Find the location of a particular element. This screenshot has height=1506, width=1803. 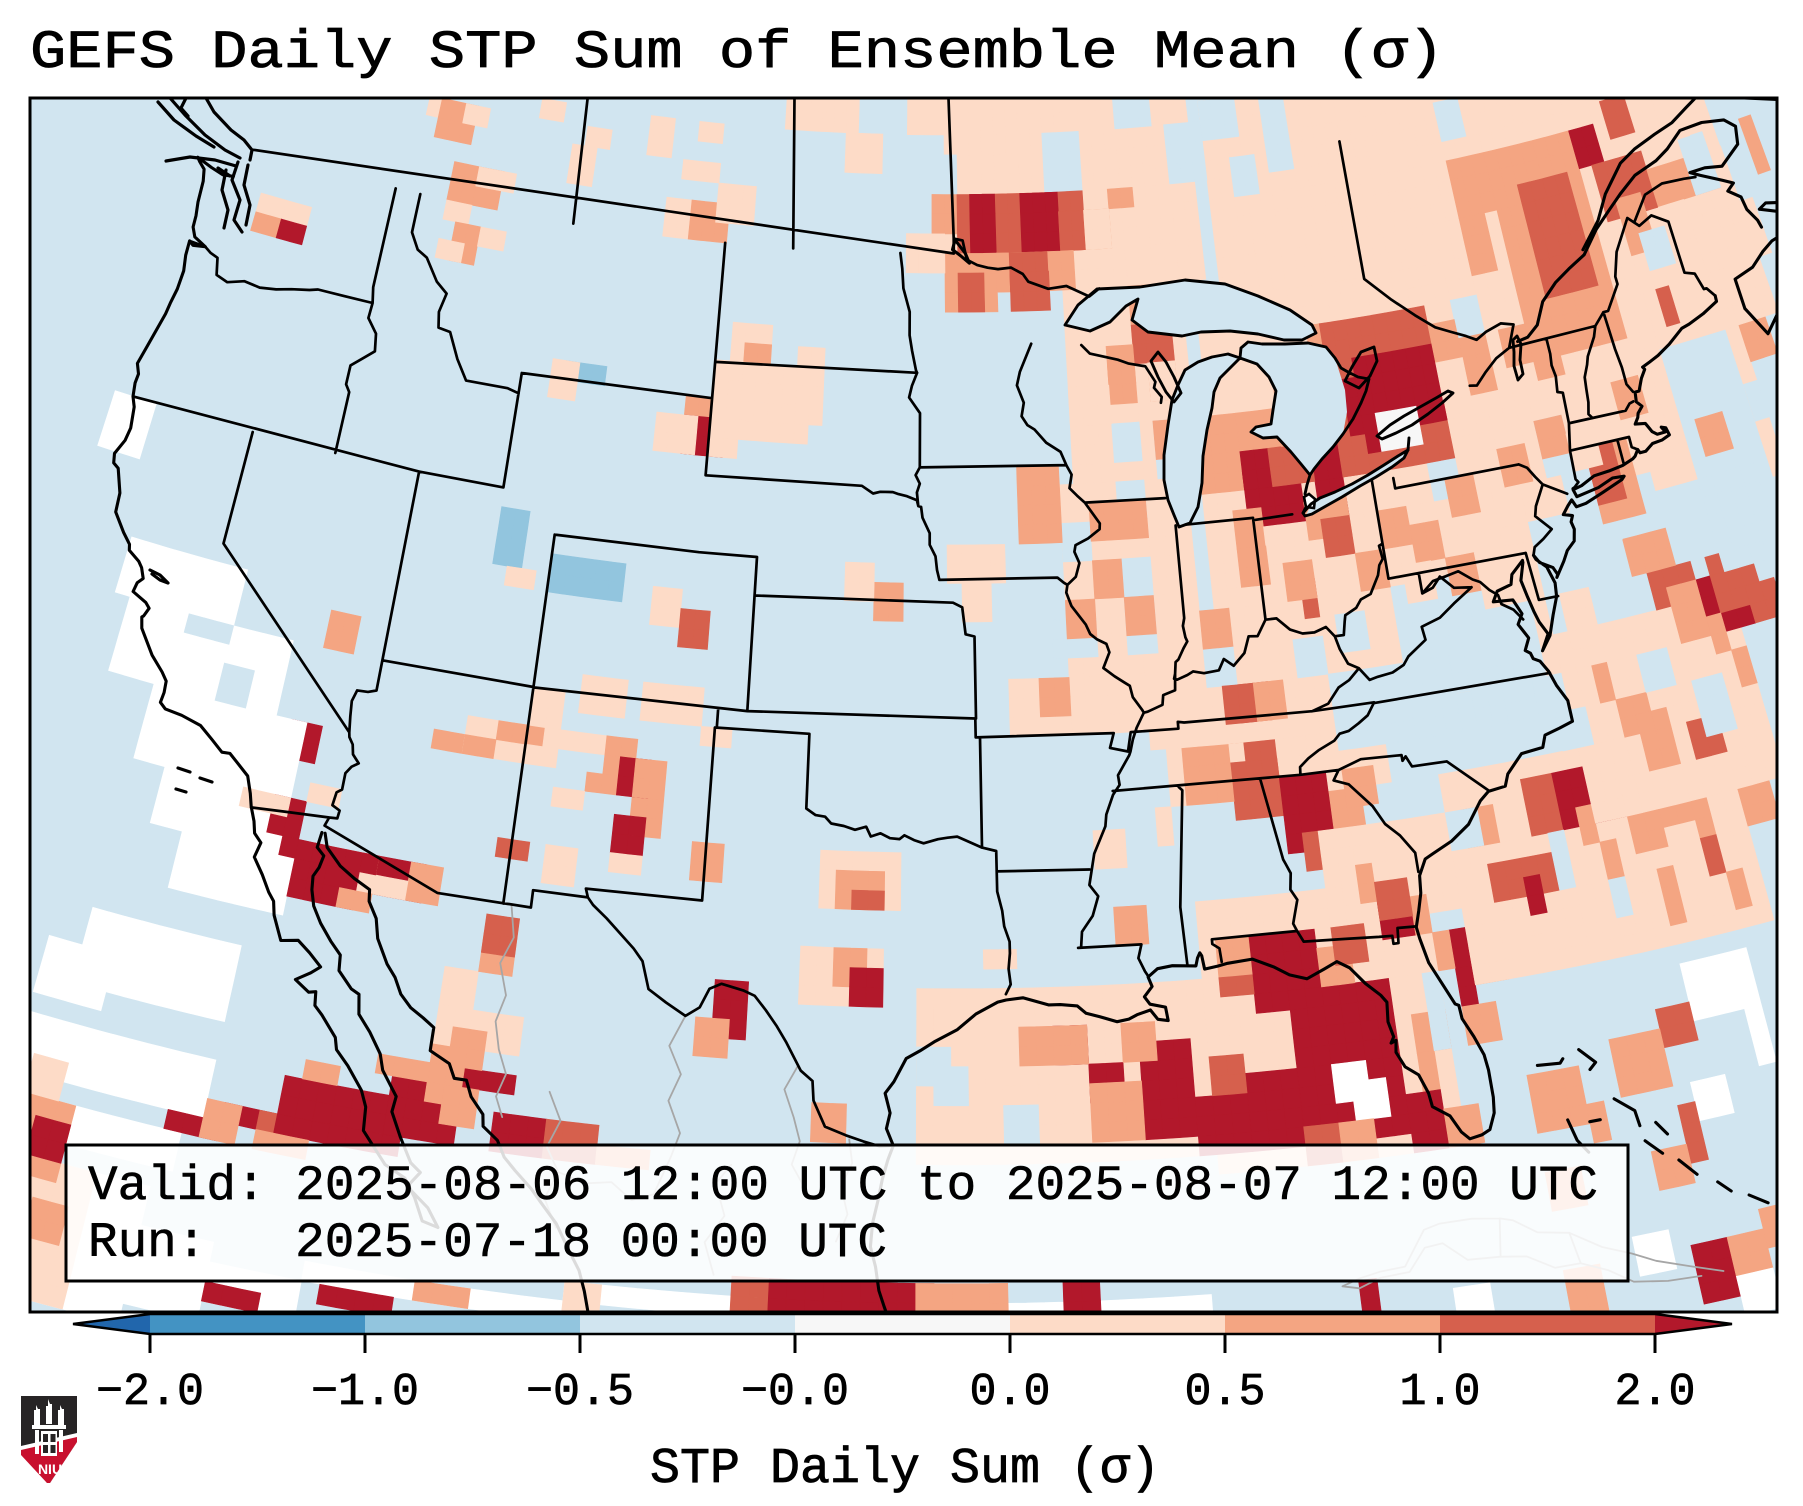

svg-text: NIU is located at coordinates (50, 1469).